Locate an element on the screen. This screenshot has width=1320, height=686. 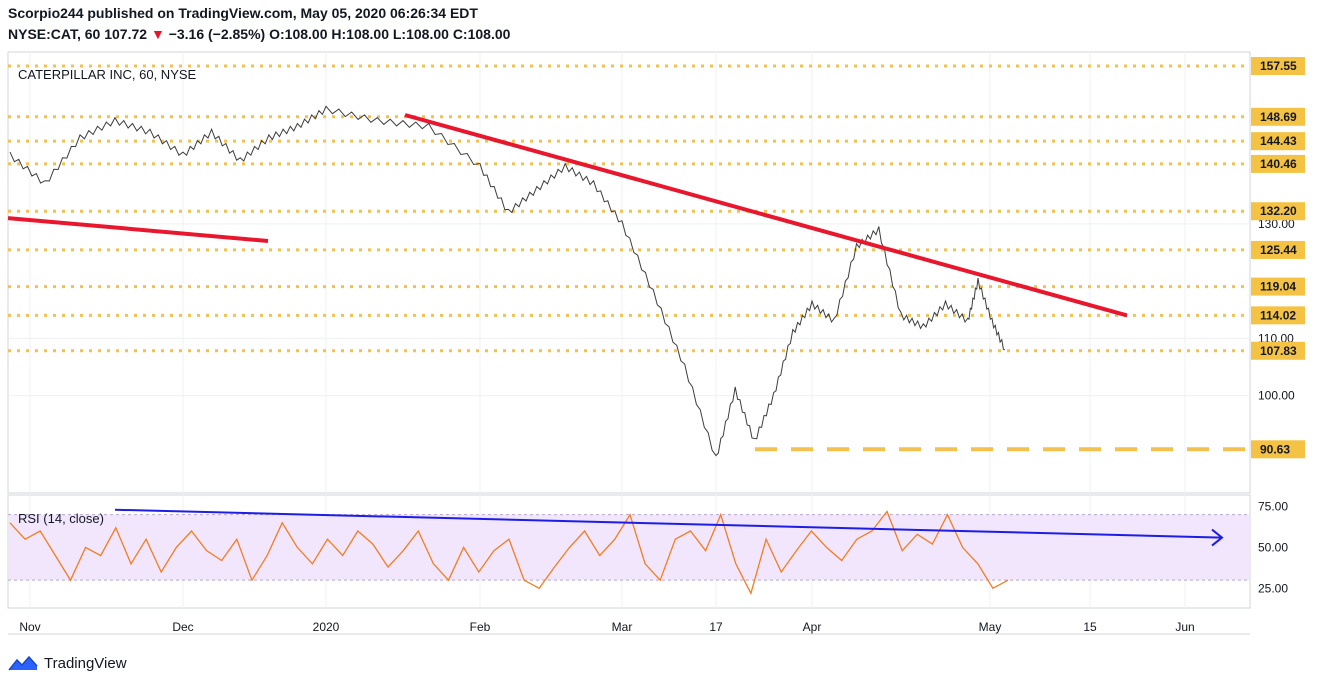
level-tag-label: 157.55 is located at coordinates (1278, 66).